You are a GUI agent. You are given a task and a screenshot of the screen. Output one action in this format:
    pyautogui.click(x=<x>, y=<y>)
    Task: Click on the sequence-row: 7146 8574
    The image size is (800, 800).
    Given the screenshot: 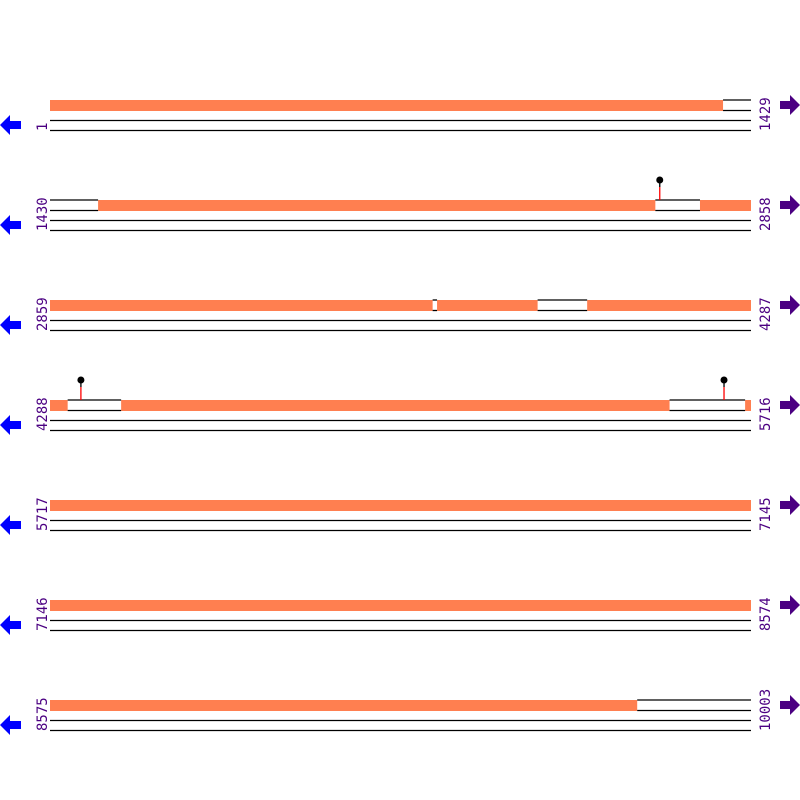 What is the action you would take?
    pyautogui.click(x=400, y=615)
    